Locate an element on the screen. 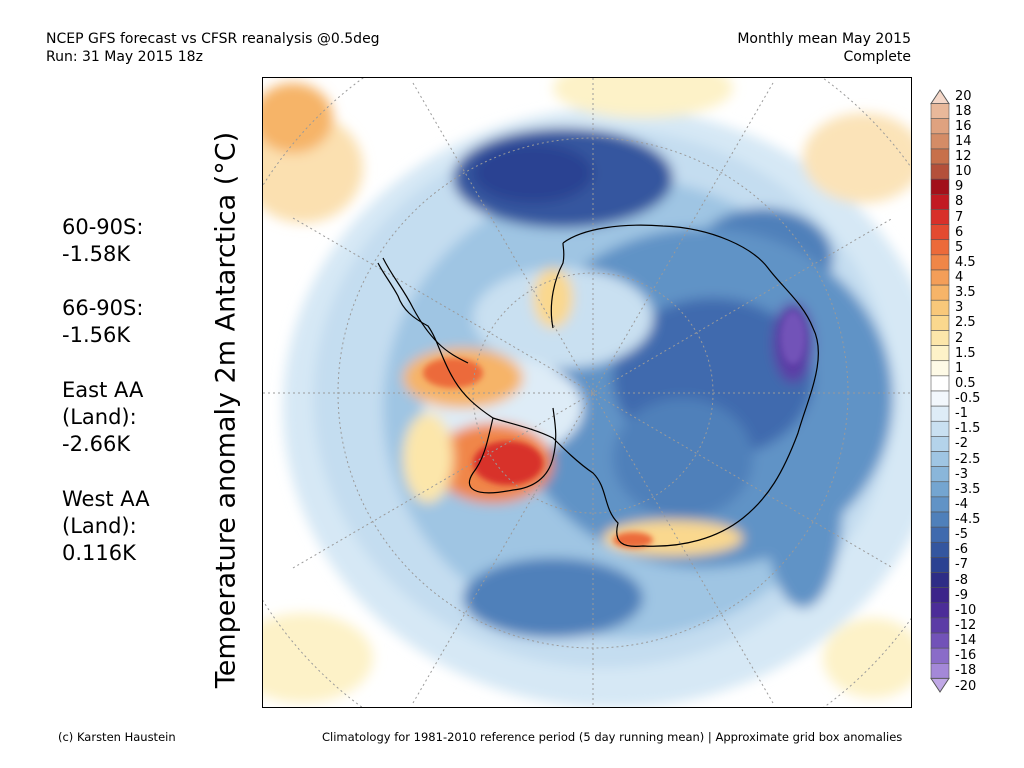  legend-label: -3.5 is located at coordinates (968, 489).